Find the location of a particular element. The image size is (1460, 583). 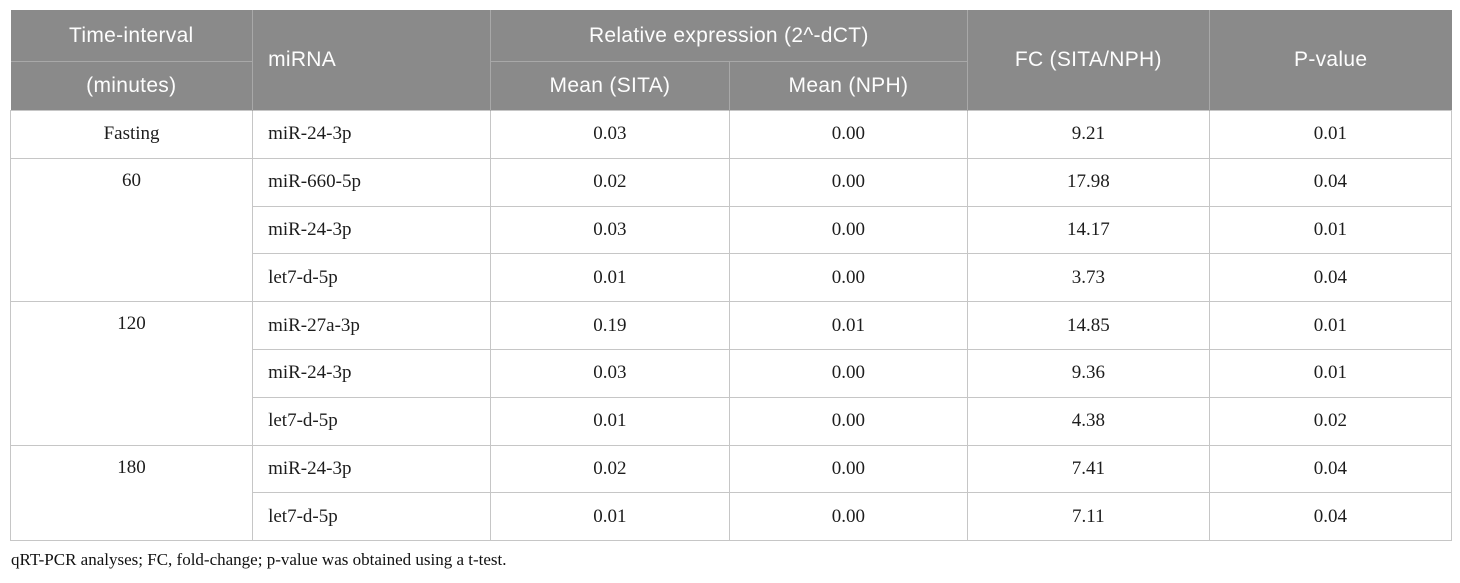

cell-pvalue: 0.02 is located at coordinates (1330, 421).